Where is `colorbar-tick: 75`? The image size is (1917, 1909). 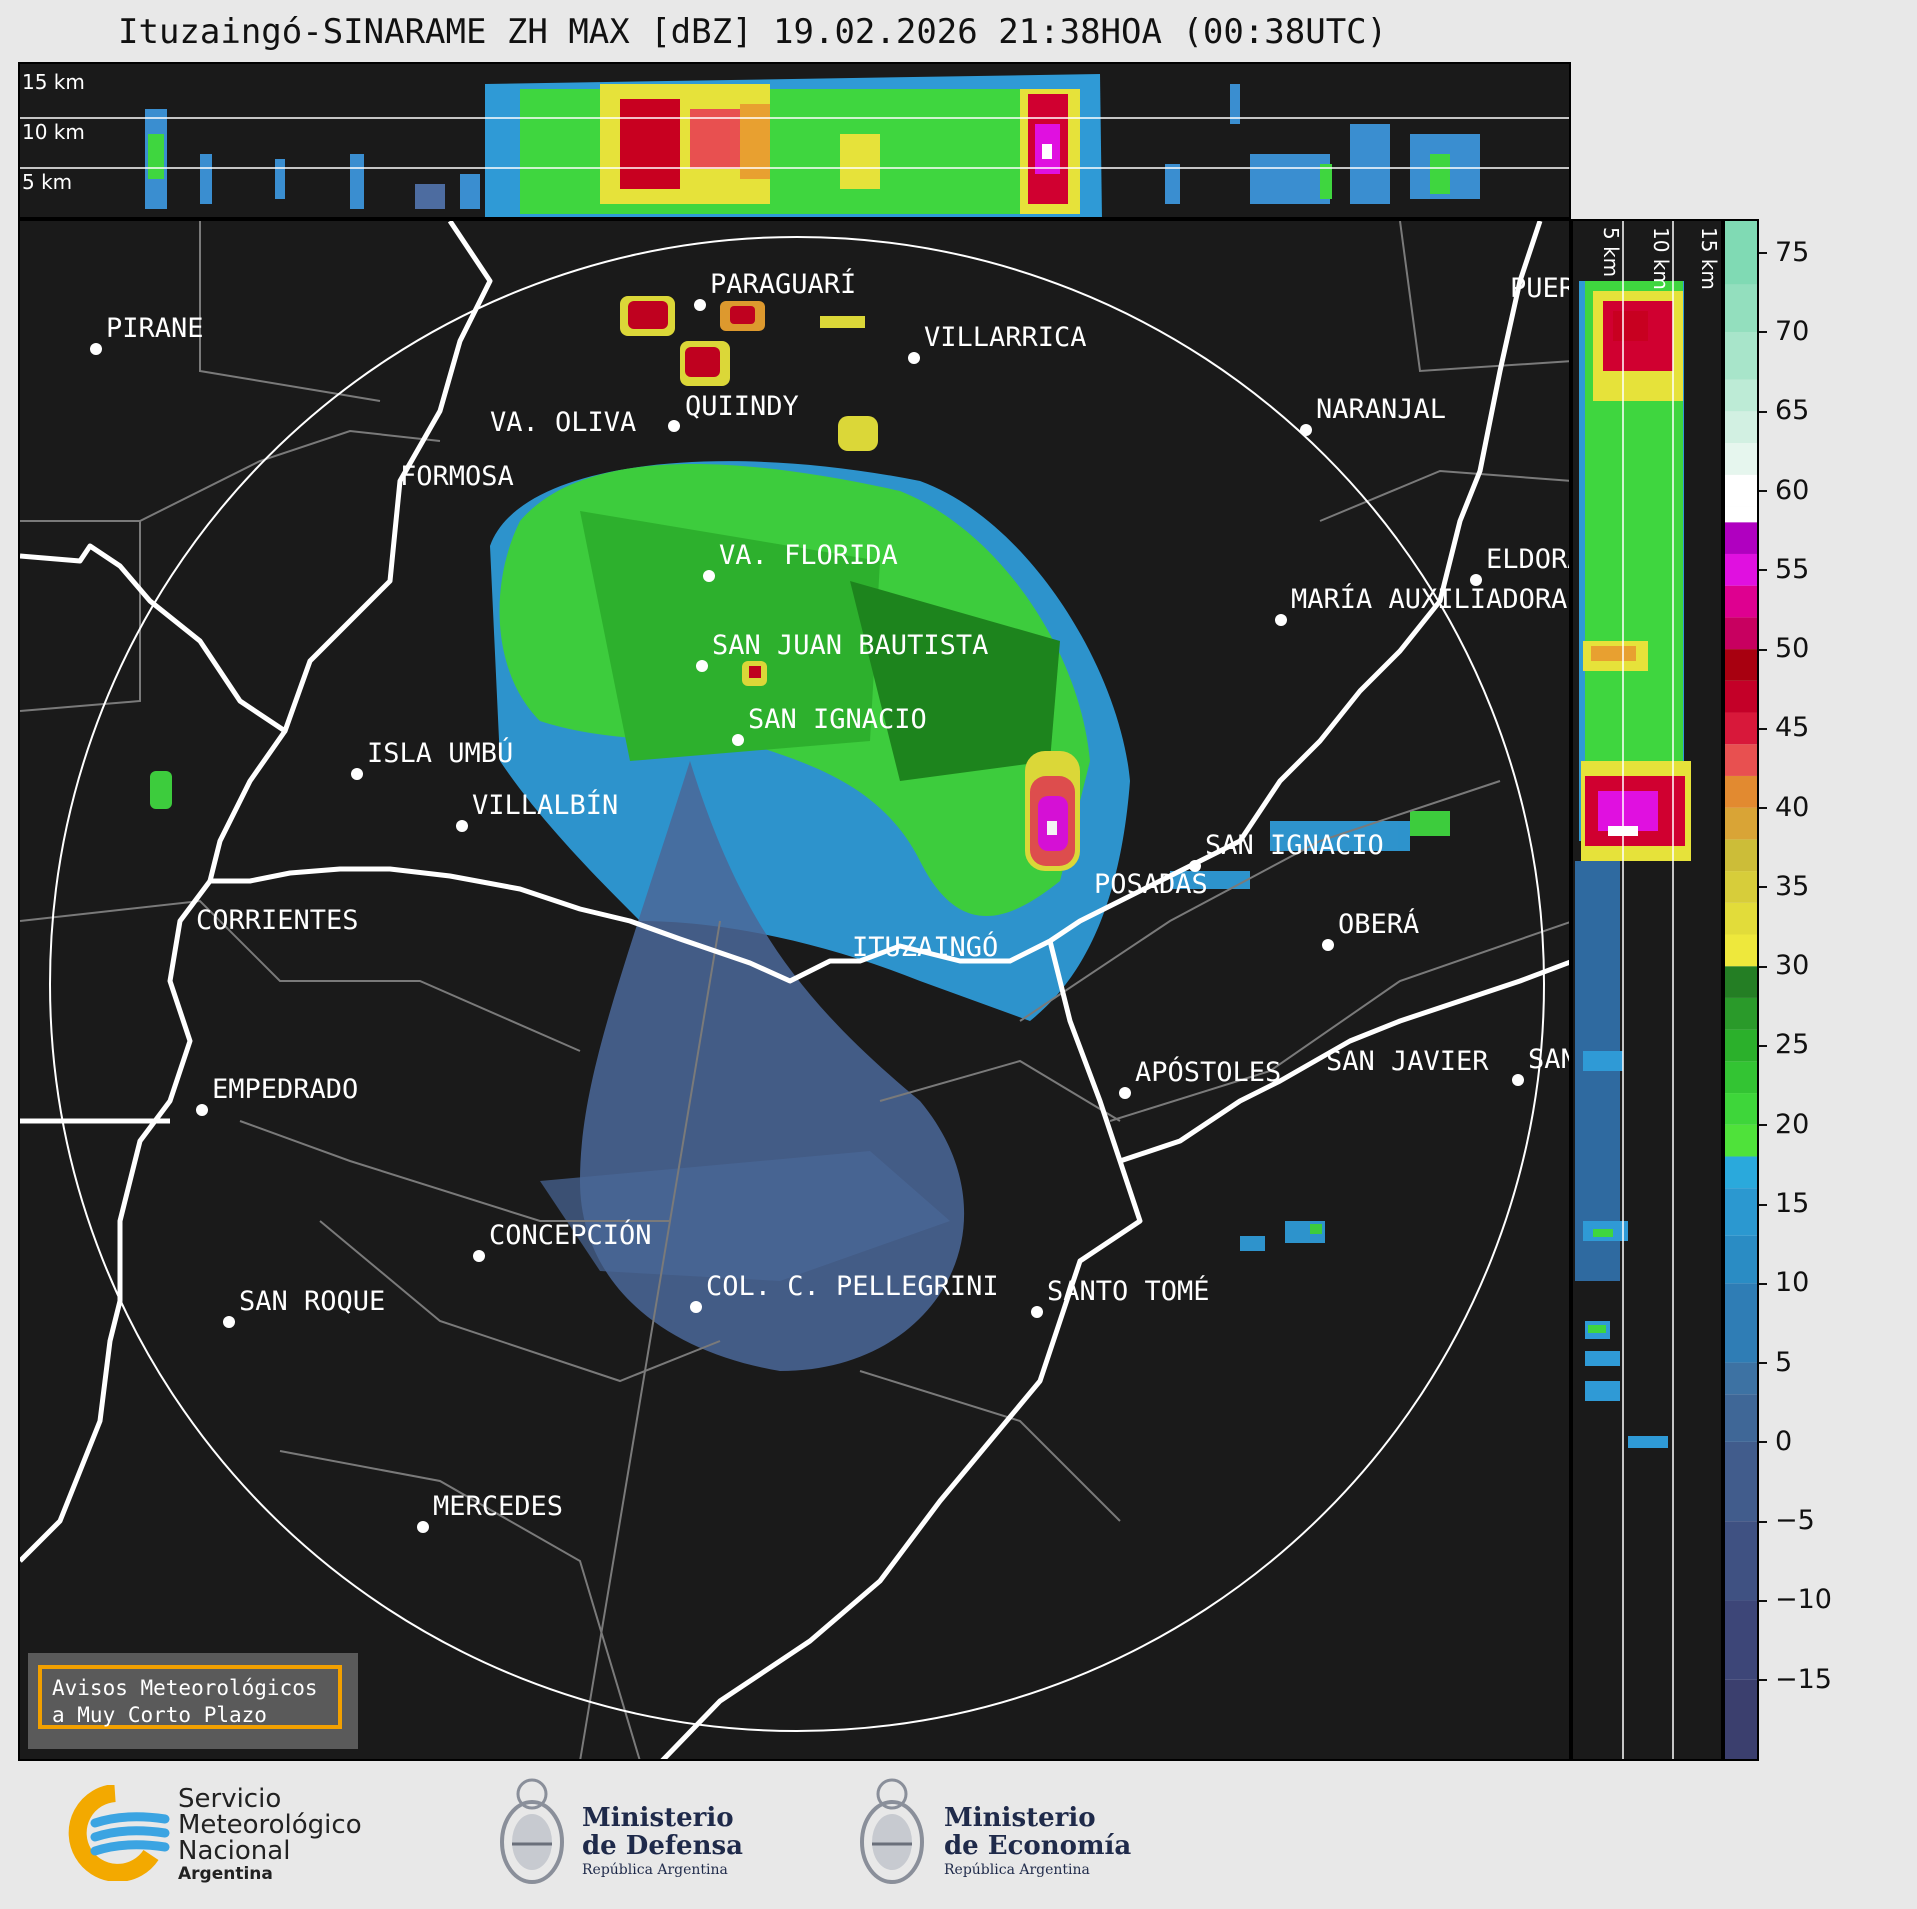
colorbar-tick: 75 is located at coordinates (1784, 252).